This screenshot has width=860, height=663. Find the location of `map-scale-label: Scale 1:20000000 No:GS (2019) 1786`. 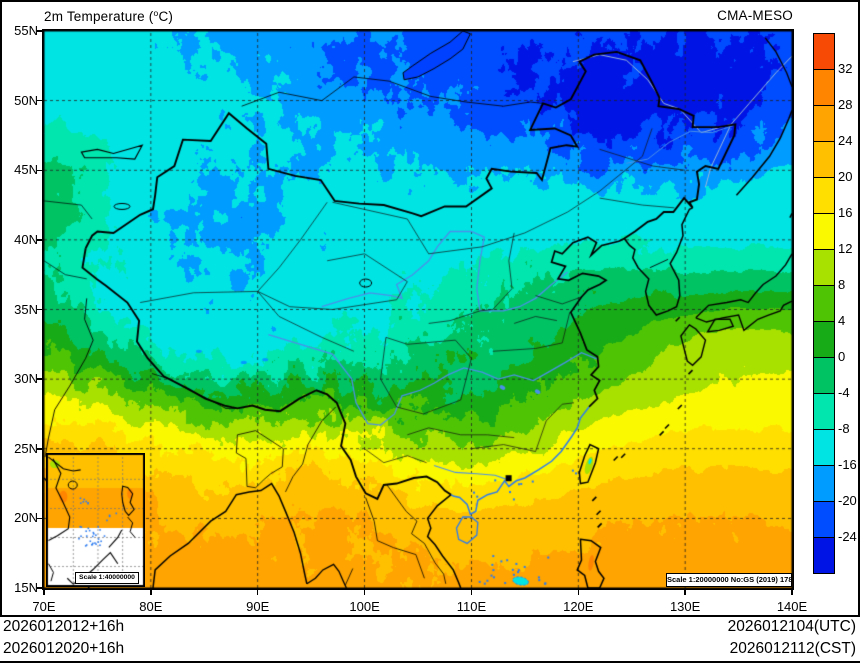

map-scale-label: Scale 1:20000000 No:GS (2019) 1786 is located at coordinates (729, 580).